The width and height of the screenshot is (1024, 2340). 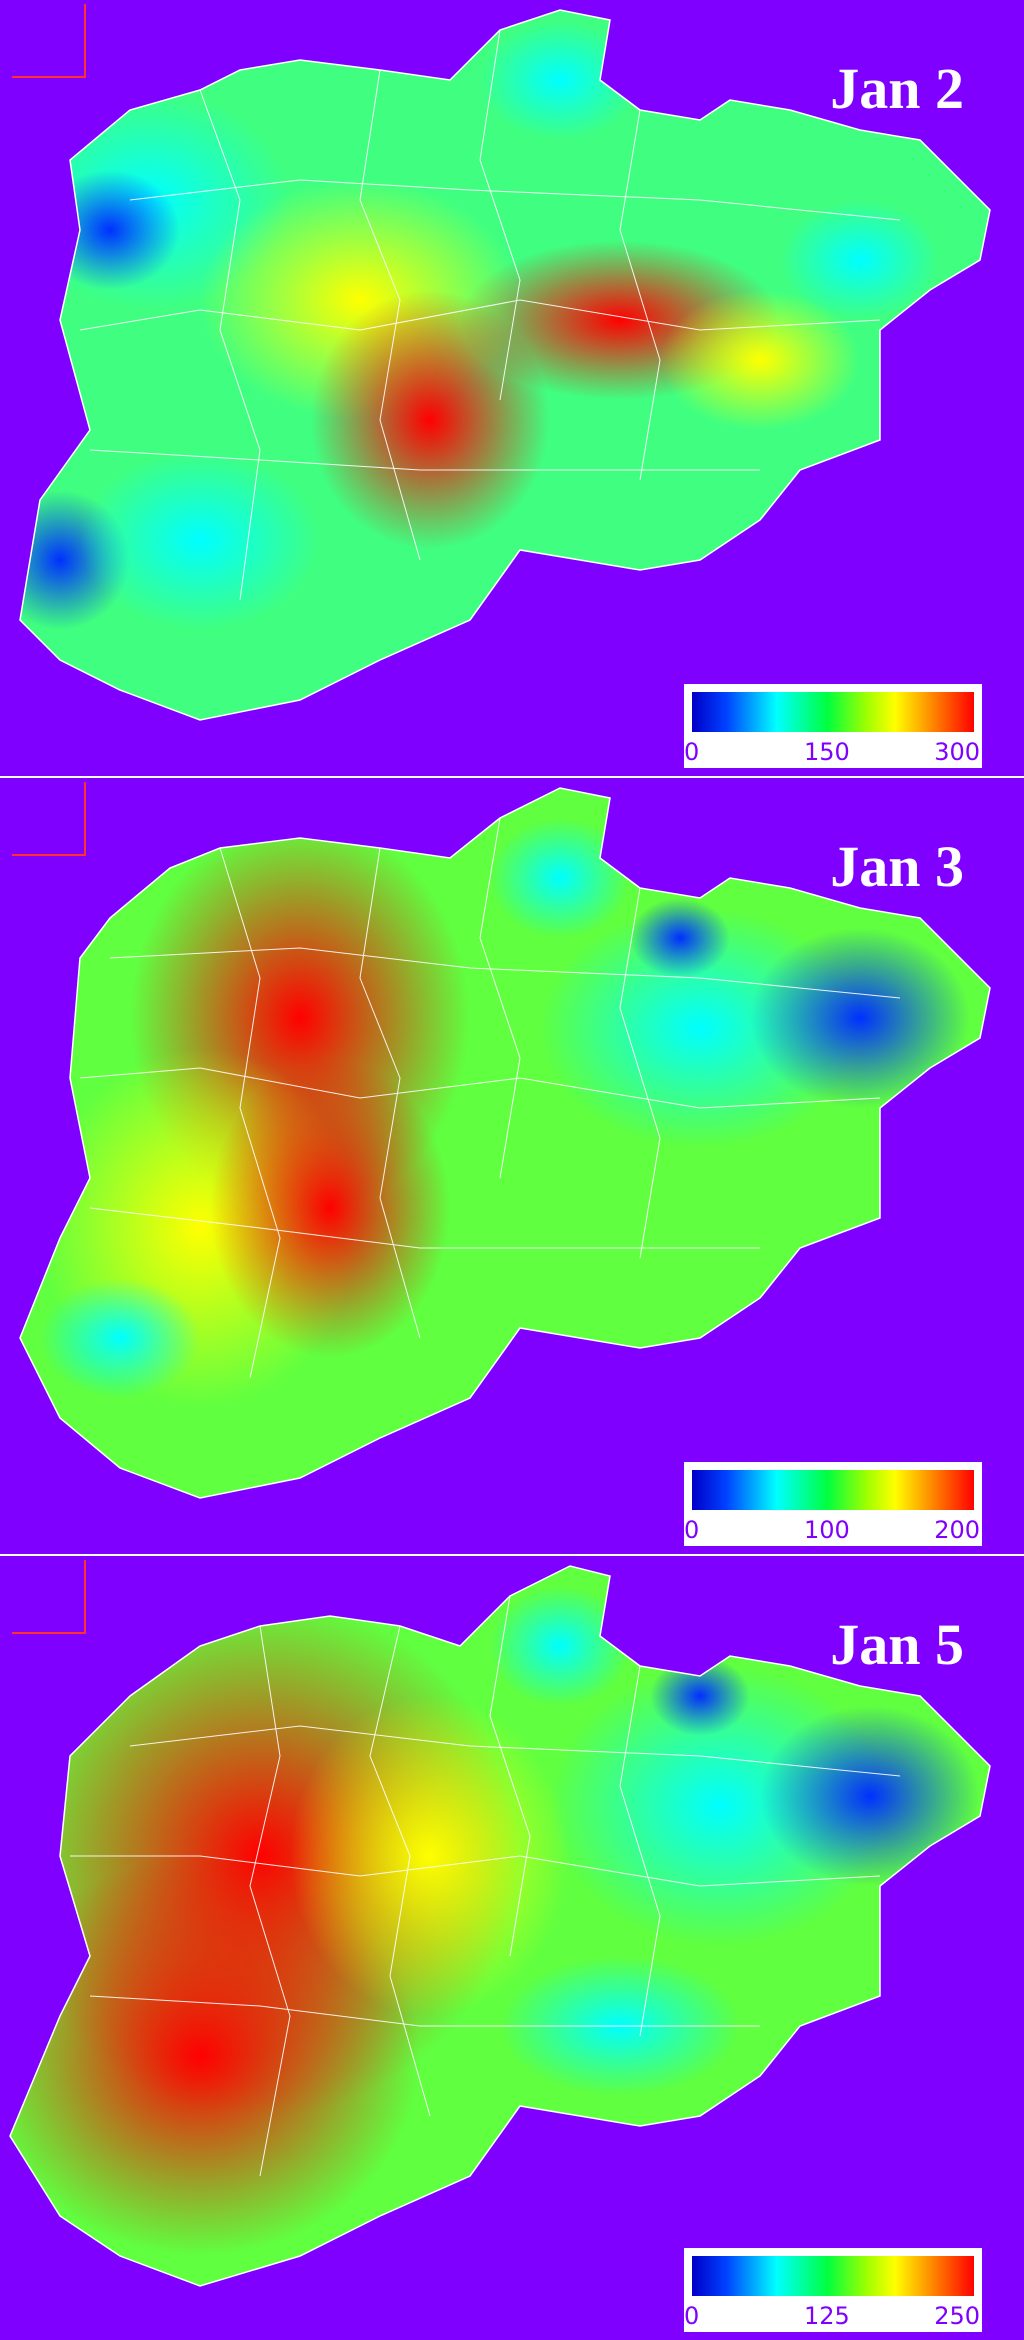 I want to click on colorbar: 0 100 200, so click(x=833, y=1504).